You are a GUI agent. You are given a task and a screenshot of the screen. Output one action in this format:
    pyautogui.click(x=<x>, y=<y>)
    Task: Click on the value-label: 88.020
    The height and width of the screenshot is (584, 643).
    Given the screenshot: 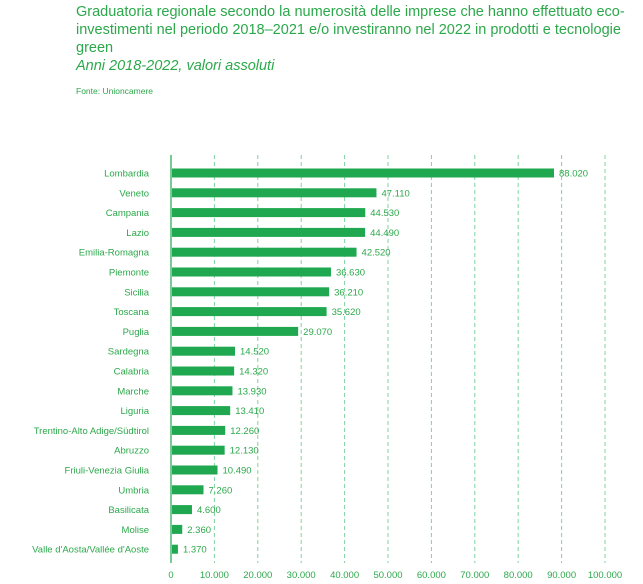 What is the action you would take?
    pyautogui.click(x=573, y=174)
    